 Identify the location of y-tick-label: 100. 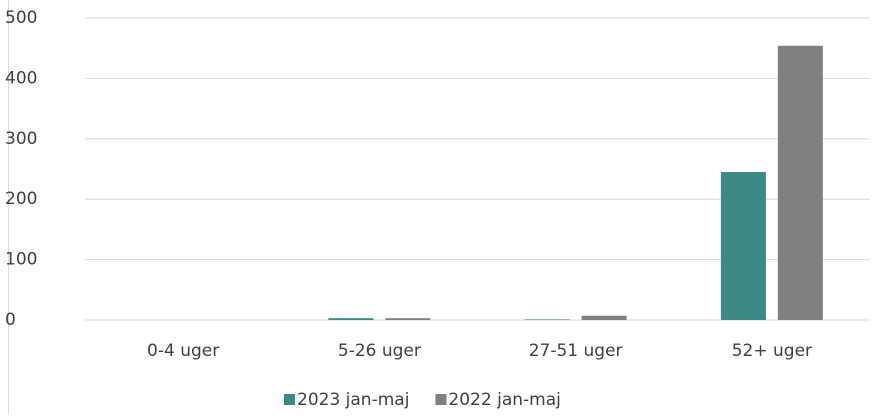
(21, 260).